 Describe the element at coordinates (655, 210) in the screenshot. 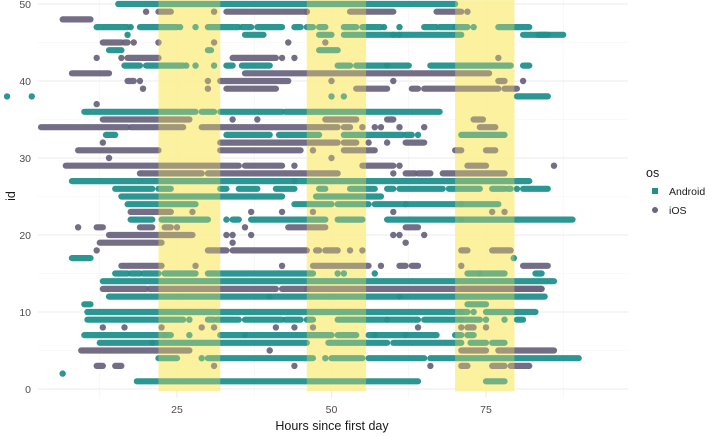

I see `legend-key-dot-icon` at that location.